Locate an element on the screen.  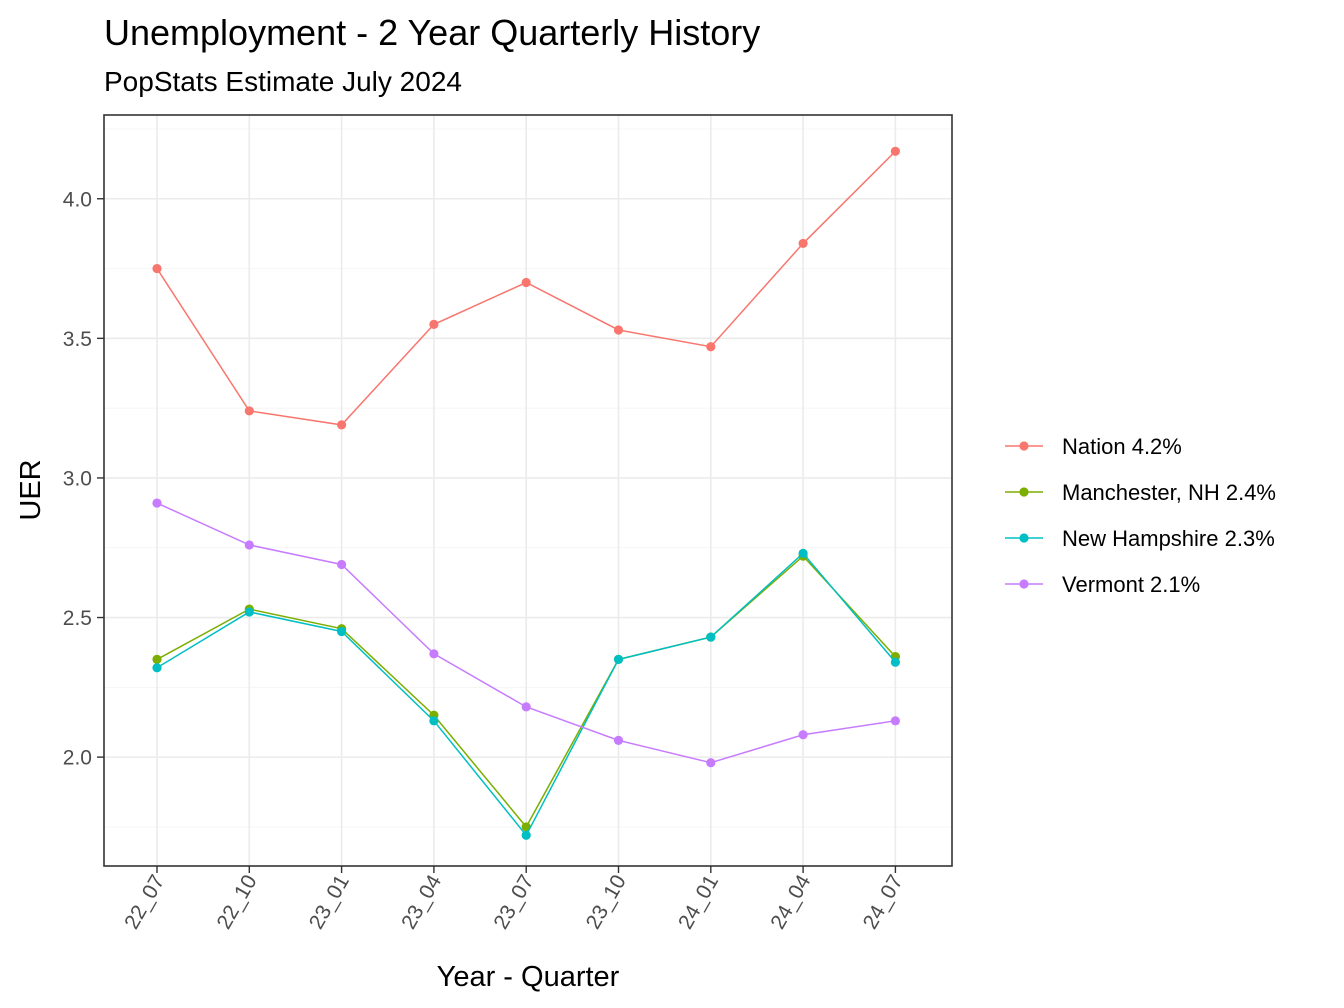
chart-title: Unemployment - 2 Year Quarterly History is located at coordinates (432, 32).